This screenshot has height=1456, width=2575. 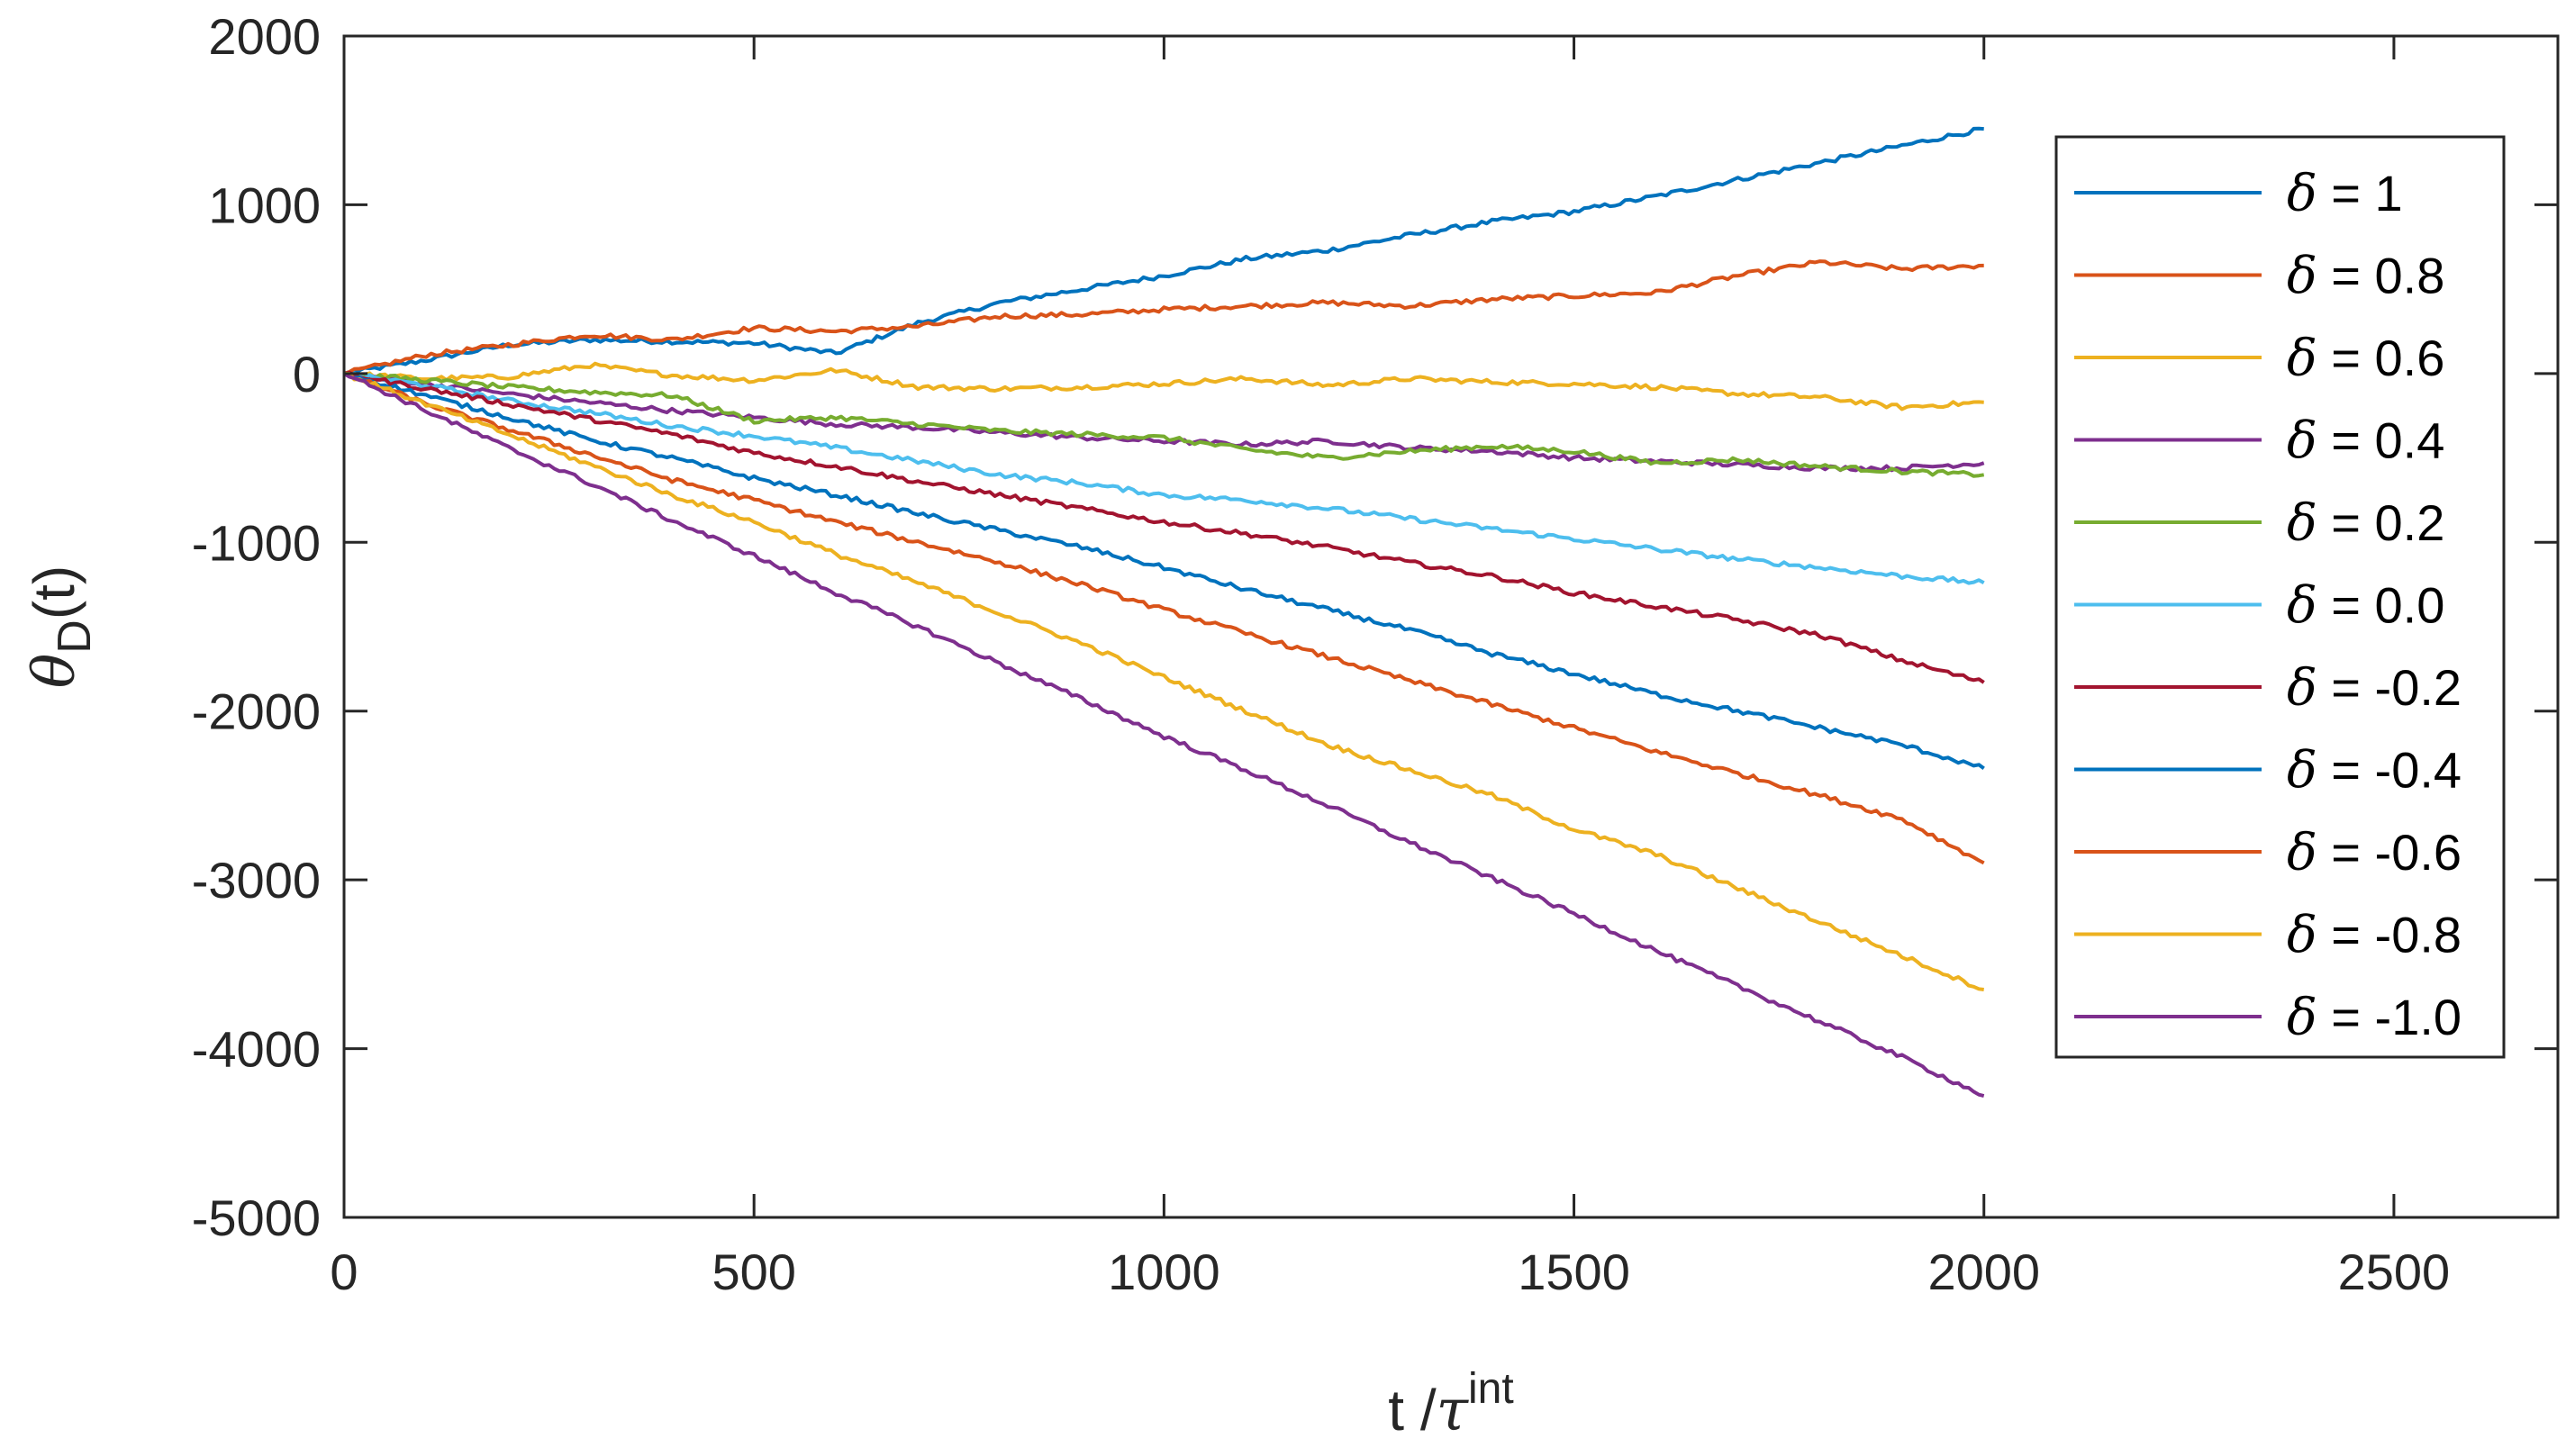 I want to click on x-axis-label-main: t /, so click(x=1412, y=1410).